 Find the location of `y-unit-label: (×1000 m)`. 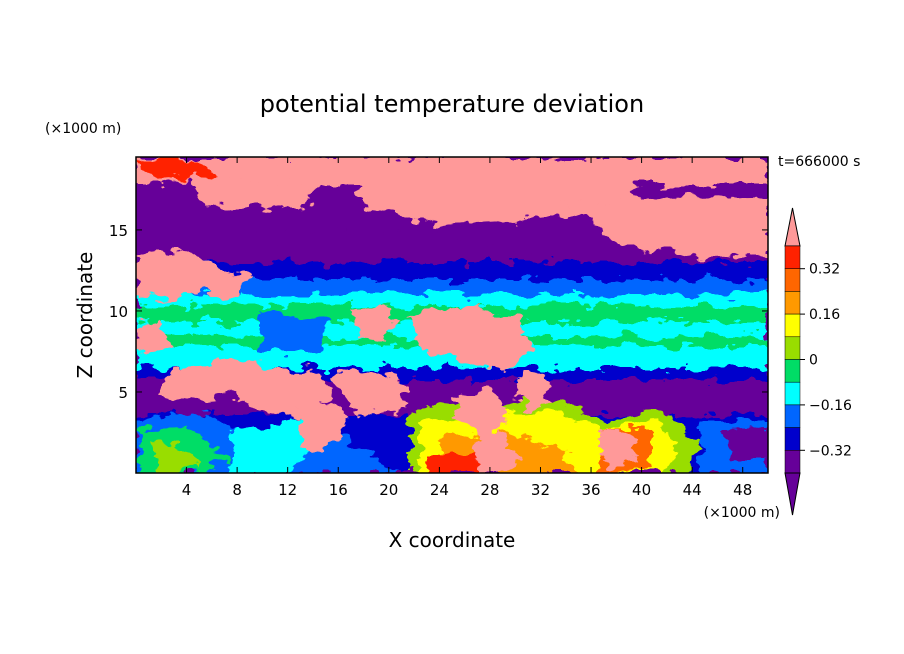

y-unit-label: (×1000 m) is located at coordinates (83, 129).